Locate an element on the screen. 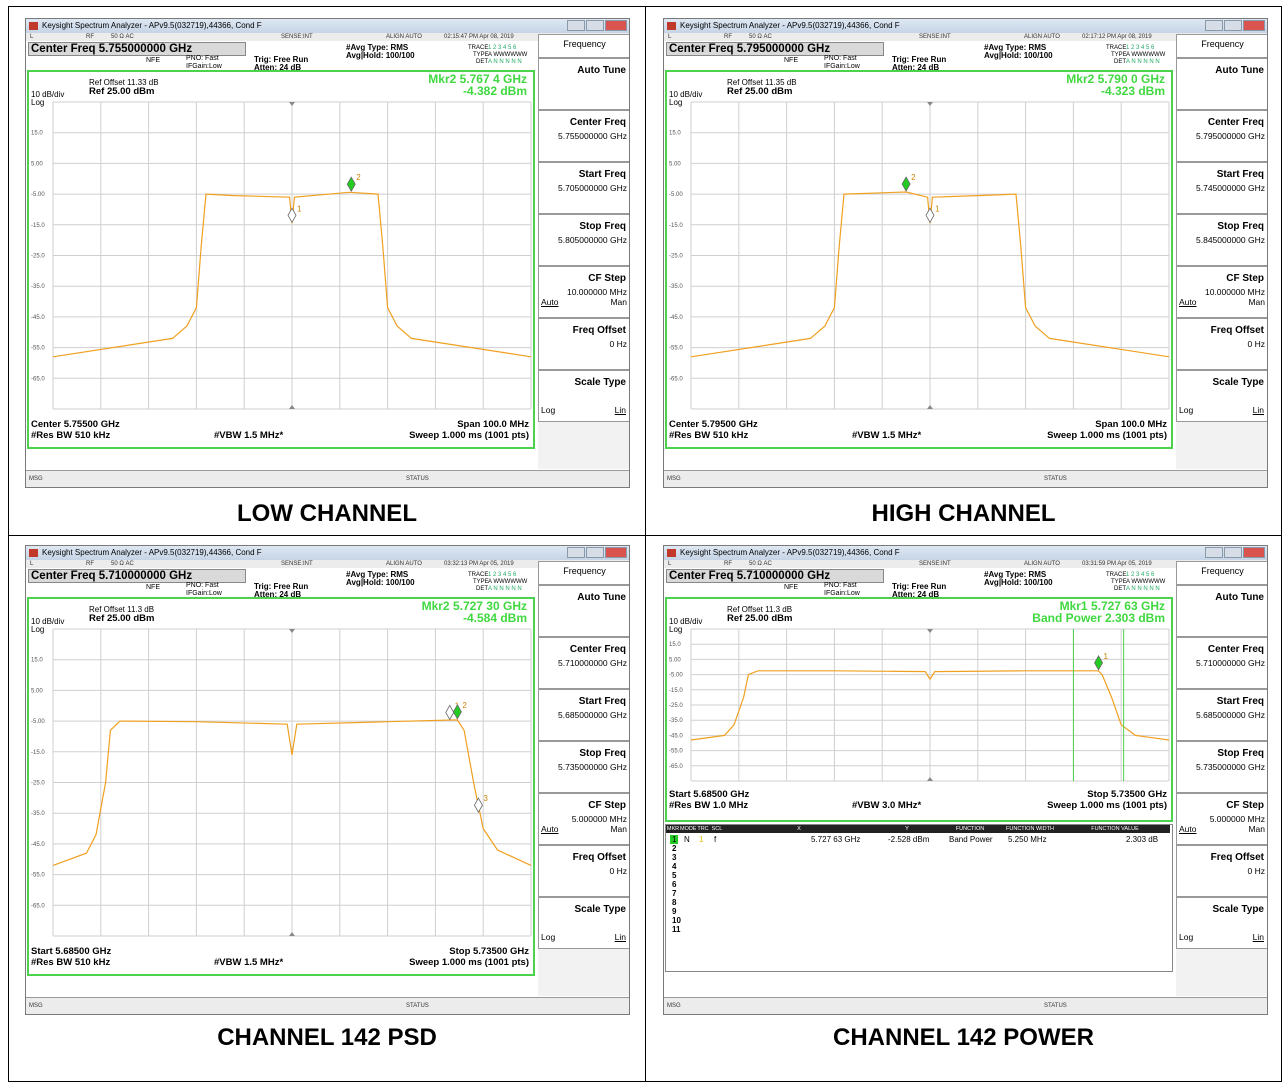  status-l: L is located at coordinates (670, 564).